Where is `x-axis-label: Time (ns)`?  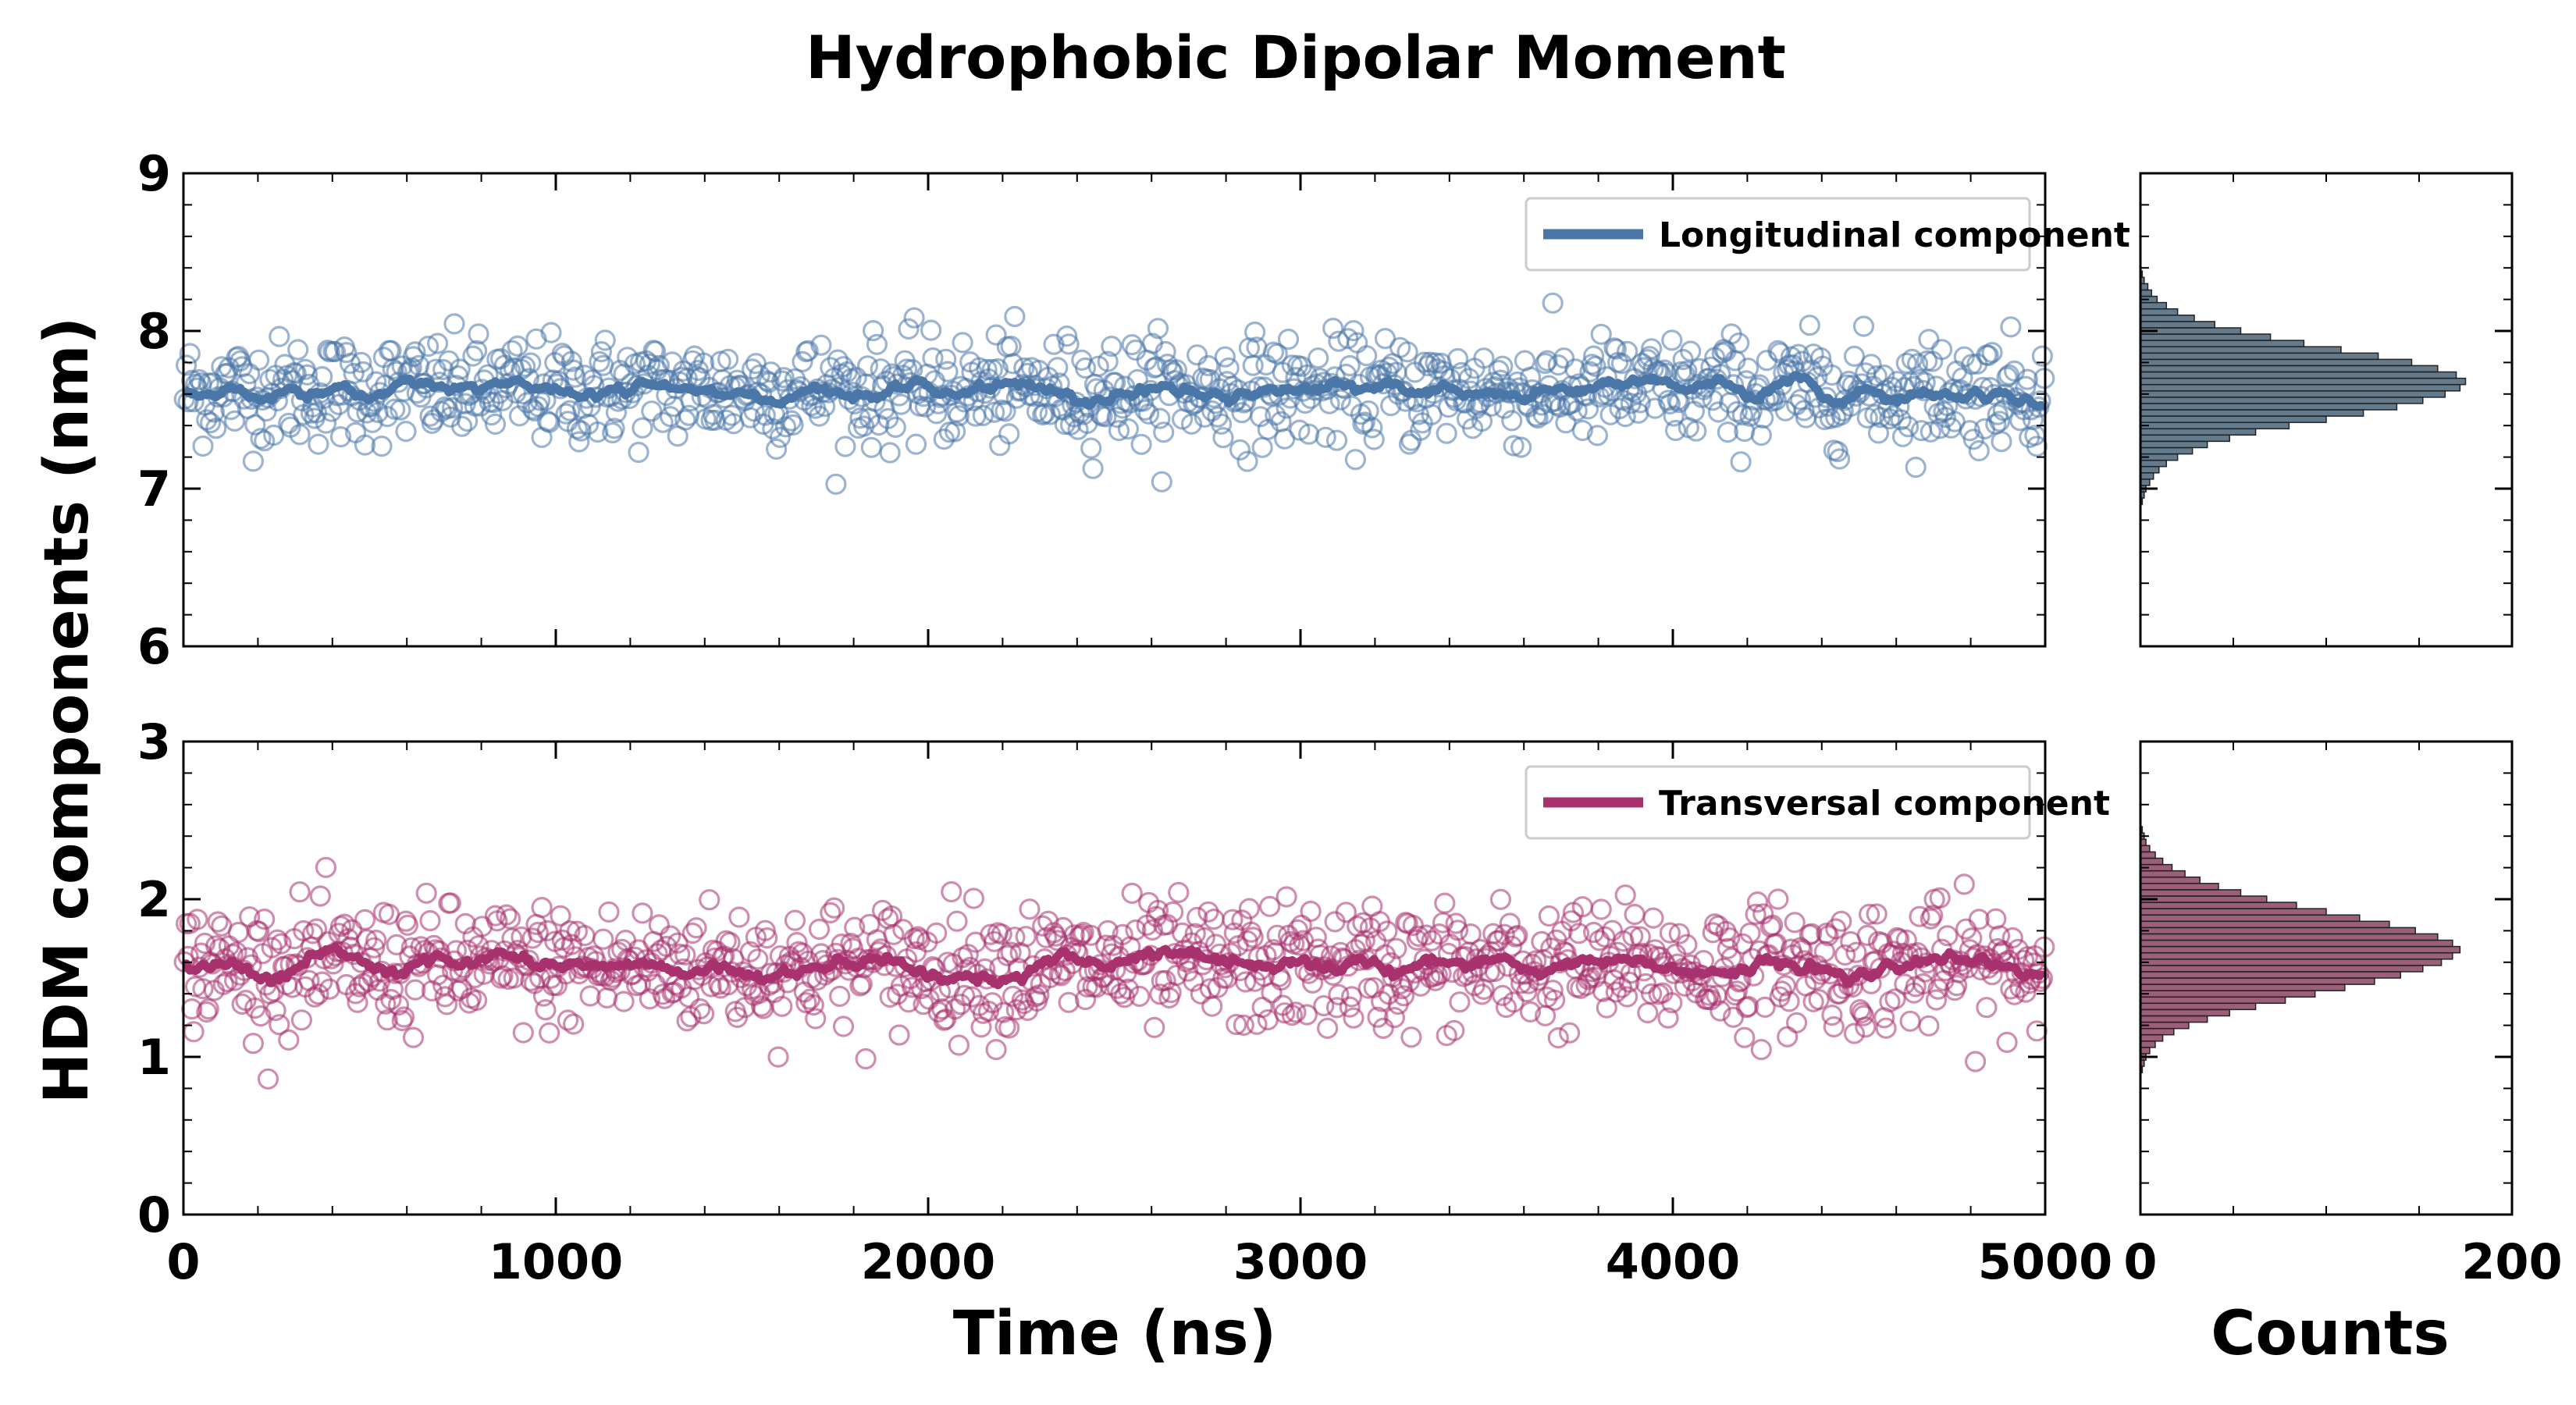 x-axis-label: Time (ns) is located at coordinates (1115, 1334).